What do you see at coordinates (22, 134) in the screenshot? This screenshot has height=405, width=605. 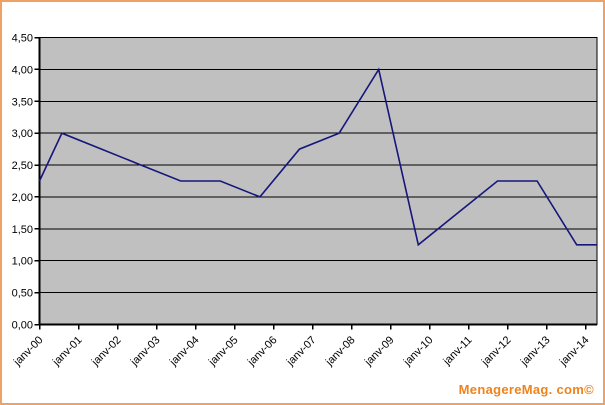 I see `y-tick-label: 3,00` at bounding box center [22, 134].